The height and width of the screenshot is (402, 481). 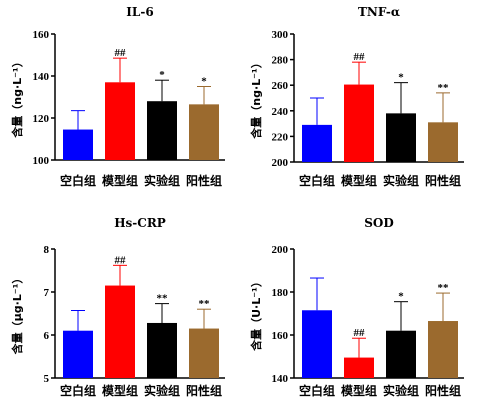 What do you see at coordinates (47, 250) in the screenshot?
I see `y-tick-label: 8` at bounding box center [47, 250].